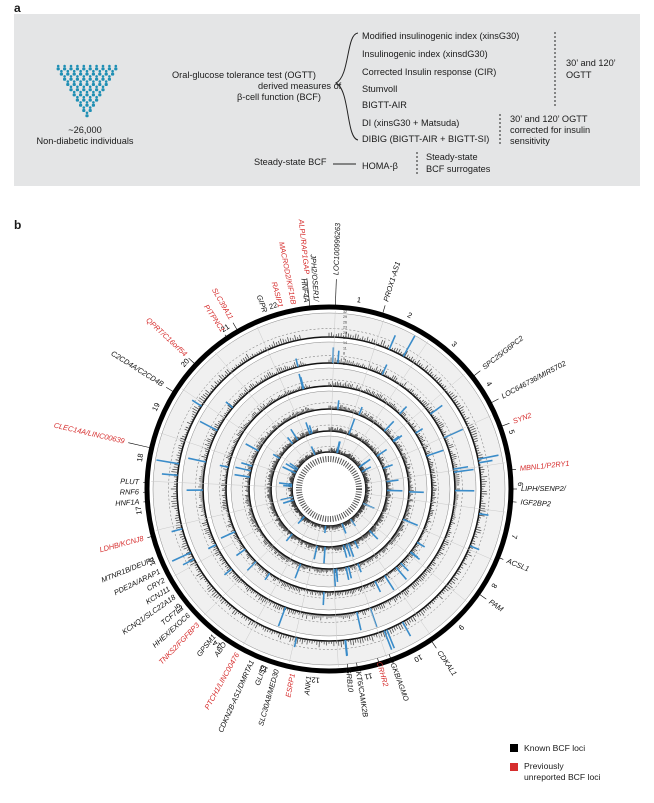  What do you see at coordinates (521, 418) in the screenshot?
I see `locus-label: SYN2` at bounding box center [521, 418].